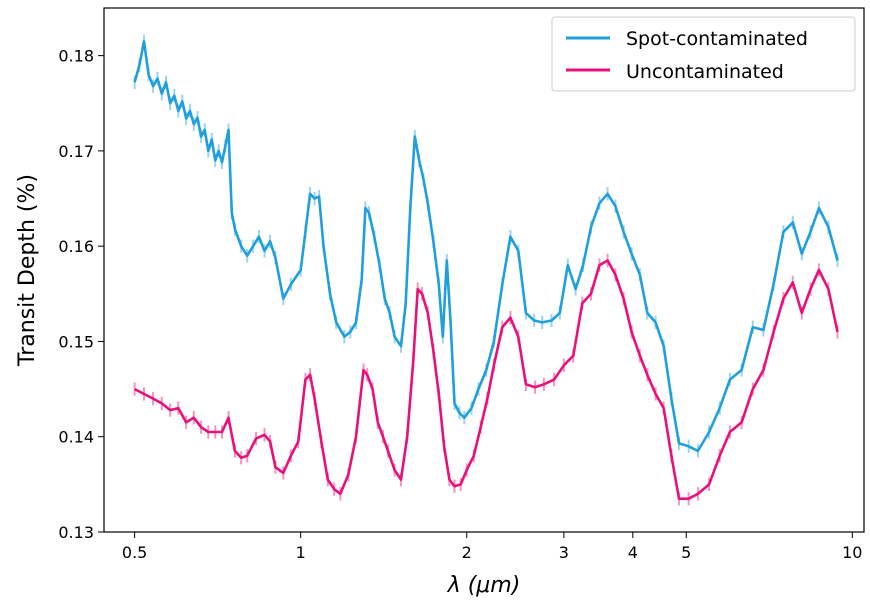  Describe the element at coordinates (484, 585) in the screenshot. I see `x-axis-label: λ (μm)` at that location.